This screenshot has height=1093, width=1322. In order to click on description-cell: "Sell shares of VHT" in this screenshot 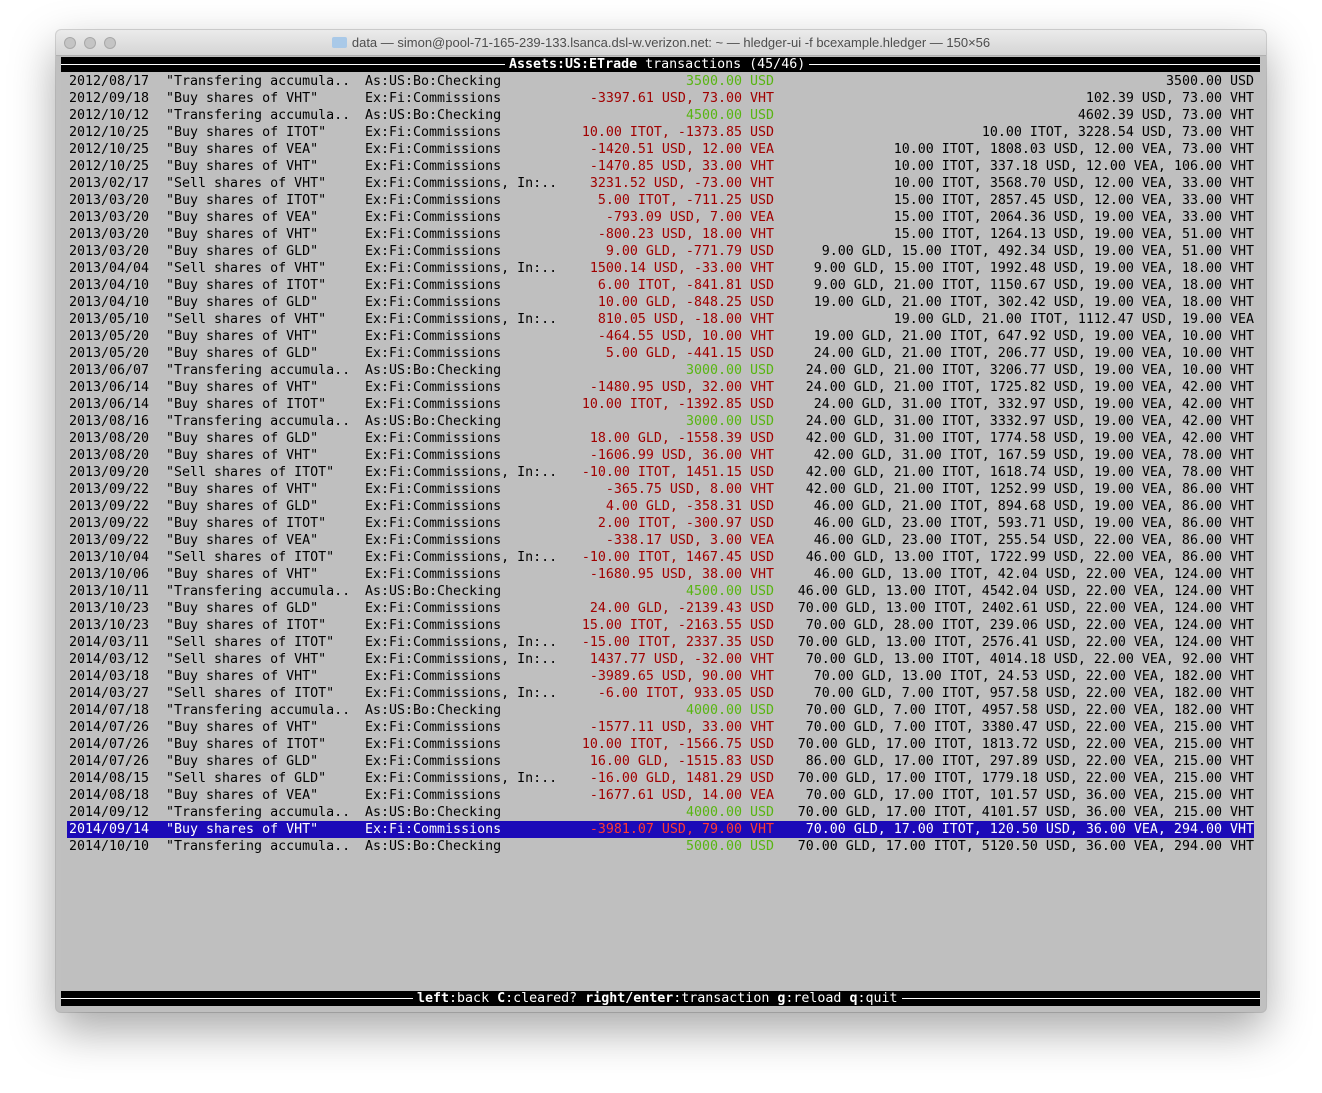, I will do `click(246, 319)`.